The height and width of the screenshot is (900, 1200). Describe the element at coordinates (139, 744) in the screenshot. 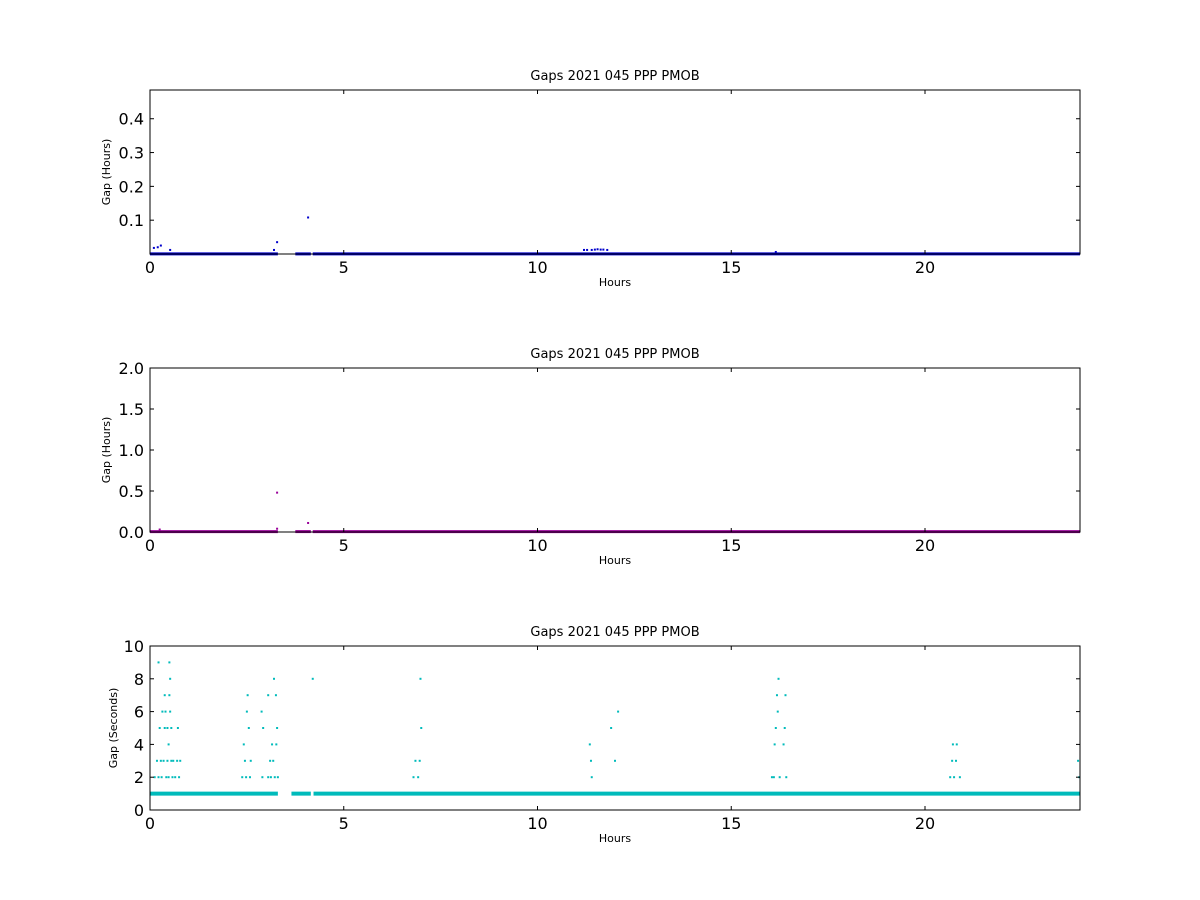

I see `y-tick-label: 4` at that location.